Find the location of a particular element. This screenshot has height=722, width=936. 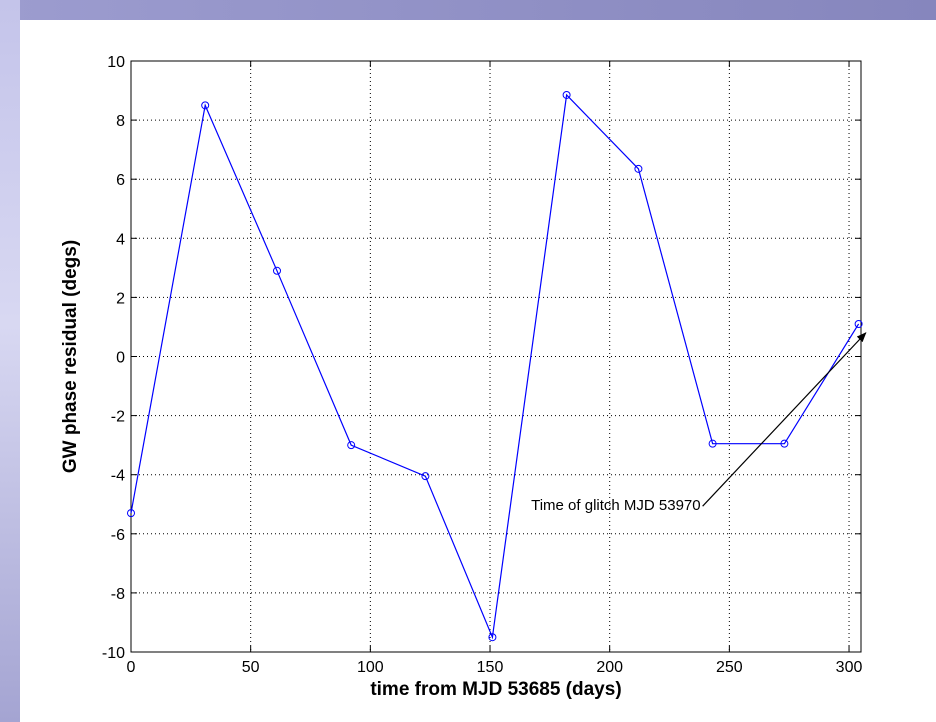

y-tick-label: 6 is located at coordinates (120, 180).